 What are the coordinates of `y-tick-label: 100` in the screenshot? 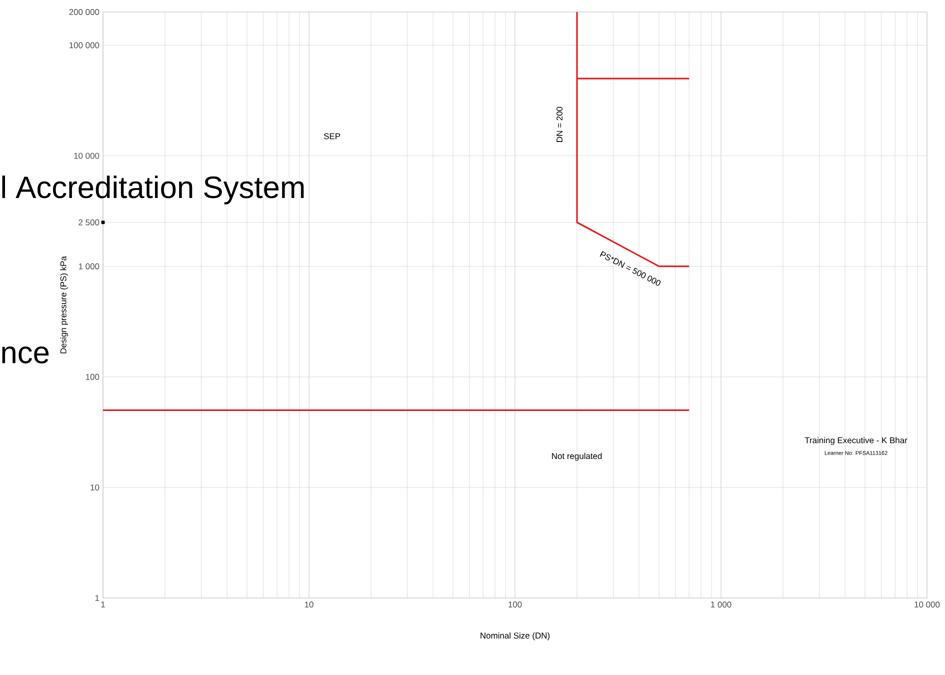 It's located at (93, 377).